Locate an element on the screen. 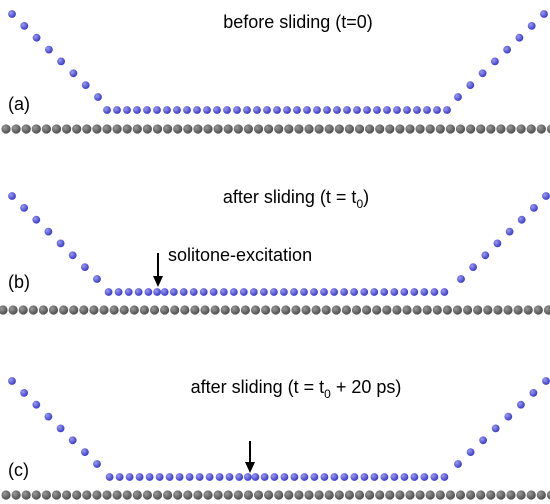  panel-a-substrate-chain is located at coordinates (275, 129).